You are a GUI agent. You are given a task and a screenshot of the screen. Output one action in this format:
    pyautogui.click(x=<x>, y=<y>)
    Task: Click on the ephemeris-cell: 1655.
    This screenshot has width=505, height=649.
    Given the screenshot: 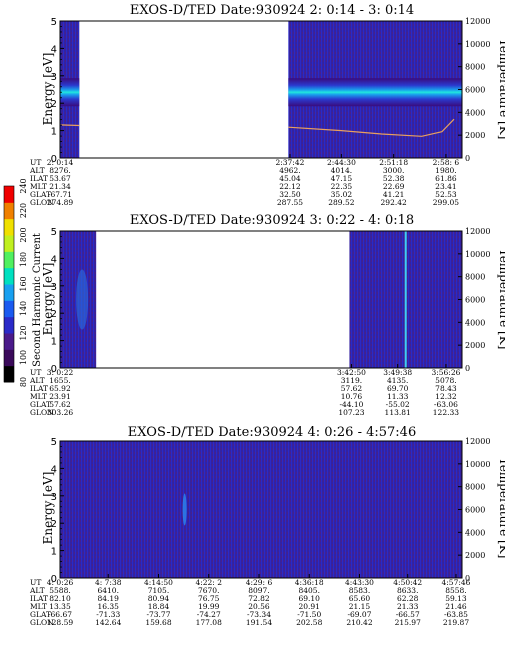 What is the action you would take?
    pyautogui.click(x=59, y=380)
    